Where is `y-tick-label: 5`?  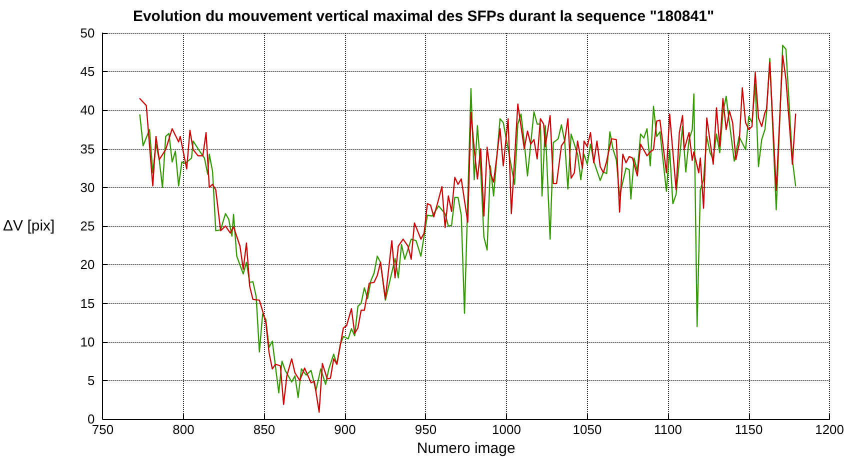
y-tick-label: 5 is located at coordinates (91, 380).